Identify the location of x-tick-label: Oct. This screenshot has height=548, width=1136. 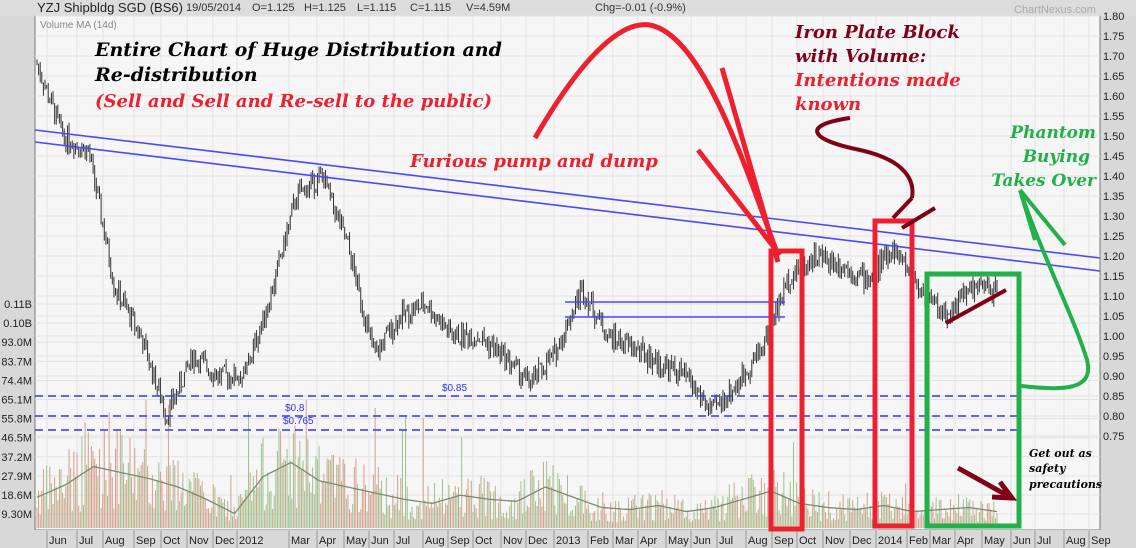
(171, 541).